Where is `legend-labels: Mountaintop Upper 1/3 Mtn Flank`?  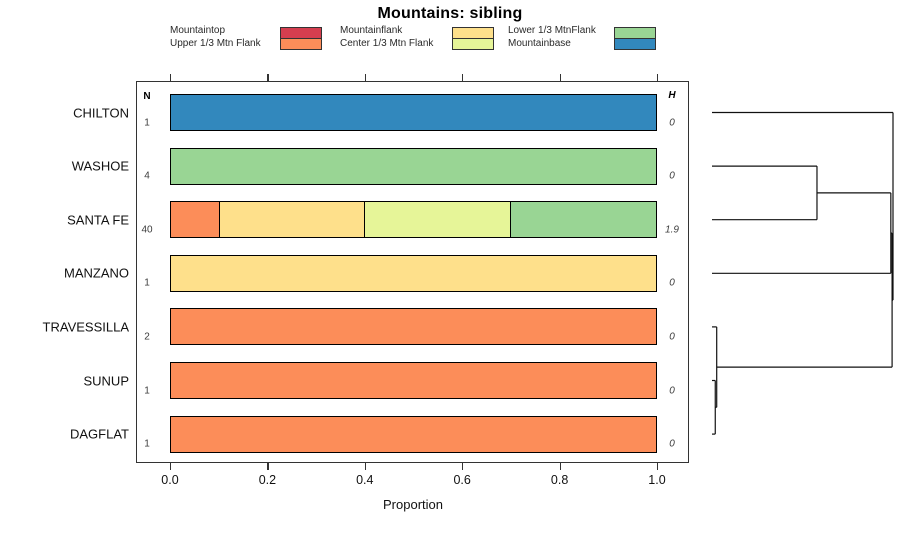
legend-labels: Mountaintop Upper 1/3 Mtn Flank is located at coordinates (215, 37).